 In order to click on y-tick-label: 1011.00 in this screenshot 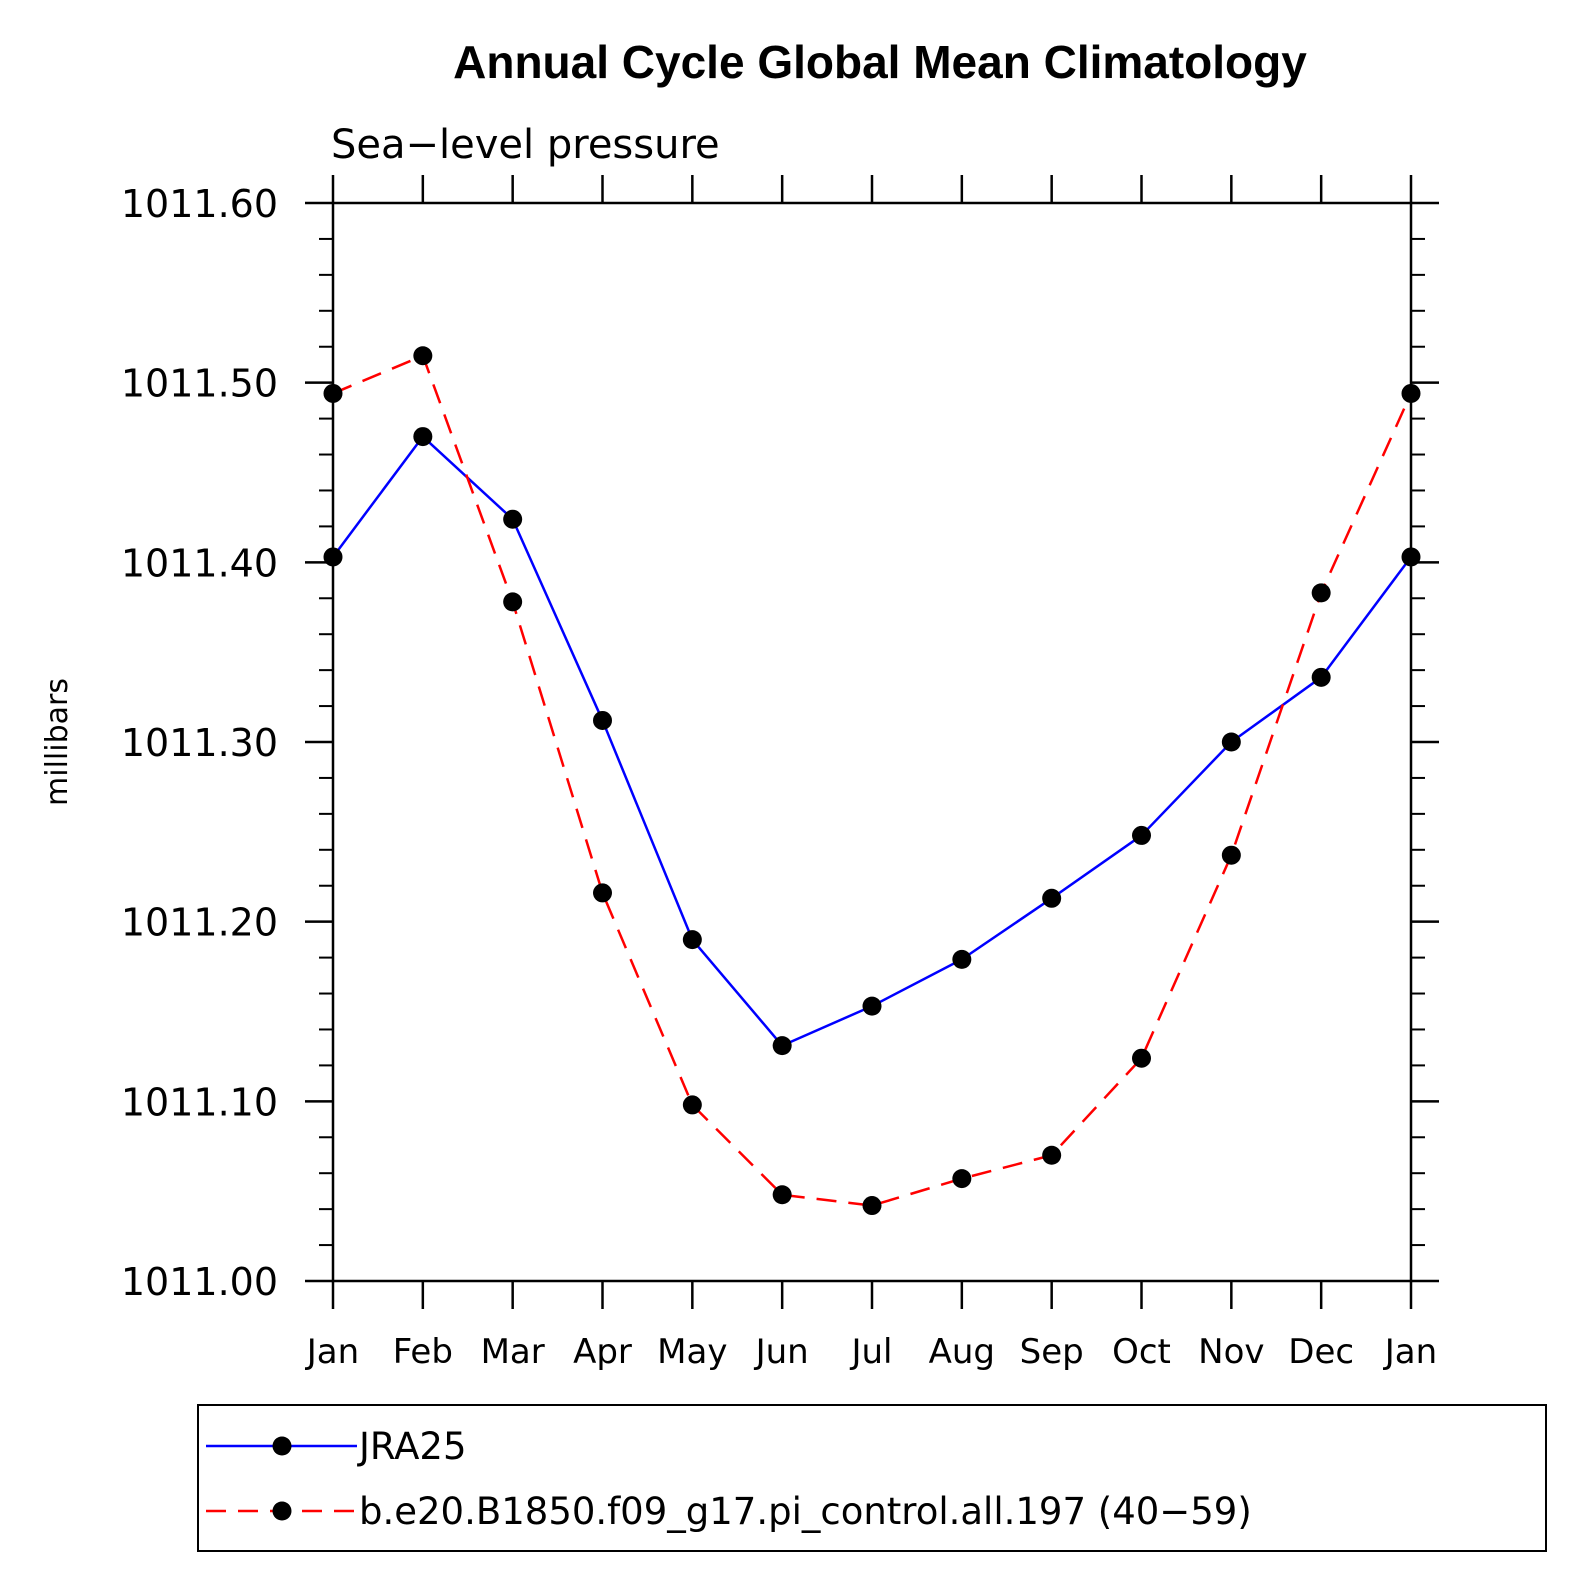, I will do `click(199, 1282)`.